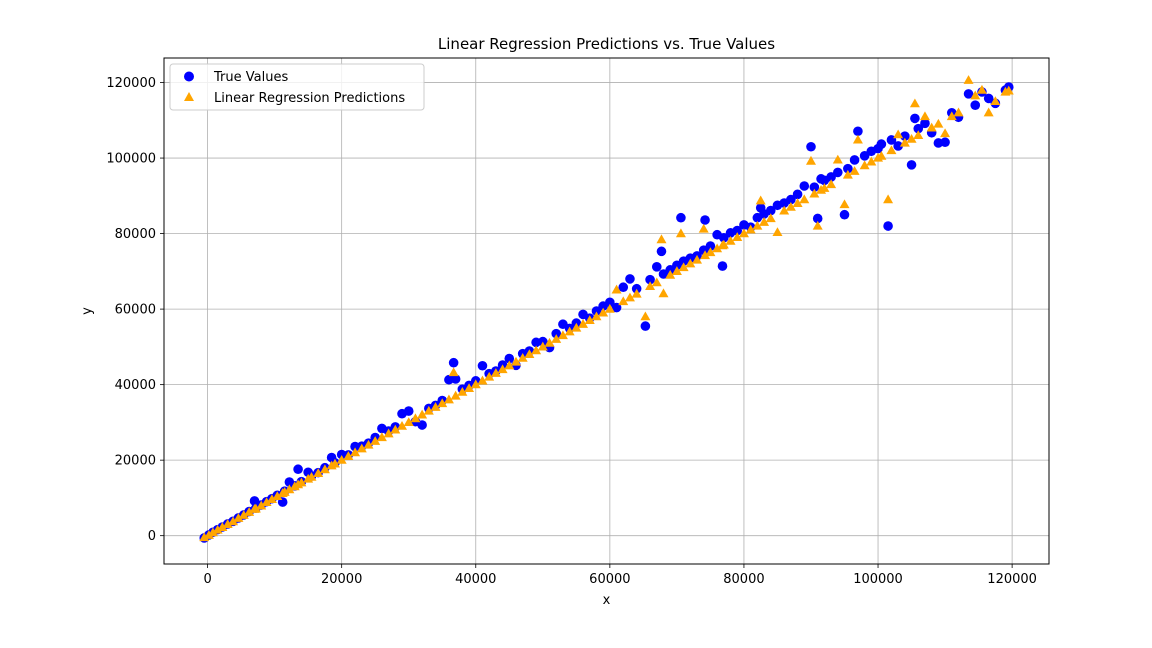 The width and height of the screenshot is (1152, 648). Describe the element at coordinates (620, 575) in the screenshot. I see `x-axis: 0 20000 40000 60000 80000 100000 120000` at that location.